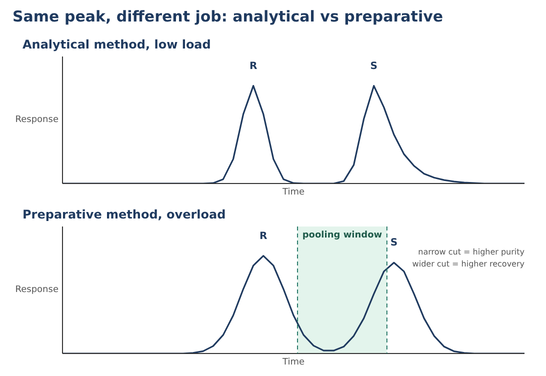  What do you see at coordinates (468, 264) in the screenshot?
I see `annotation: wider cut = higher recovery` at bounding box center [468, 264].